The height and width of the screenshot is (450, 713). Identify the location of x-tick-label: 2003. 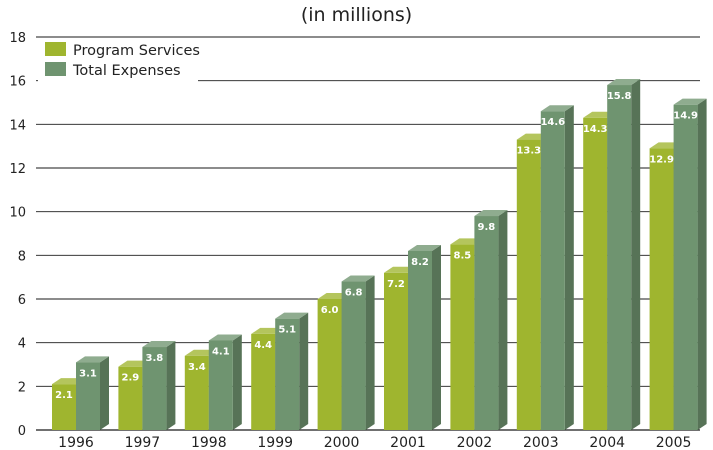
(541, 442).